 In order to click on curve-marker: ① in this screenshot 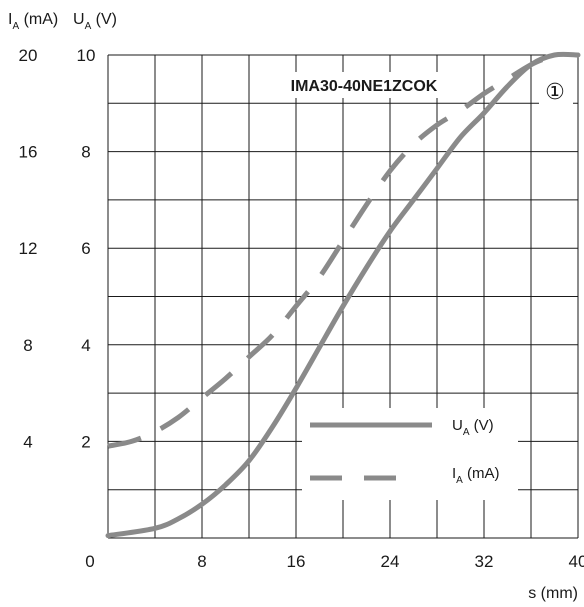, I will do `click(555, 91)`.